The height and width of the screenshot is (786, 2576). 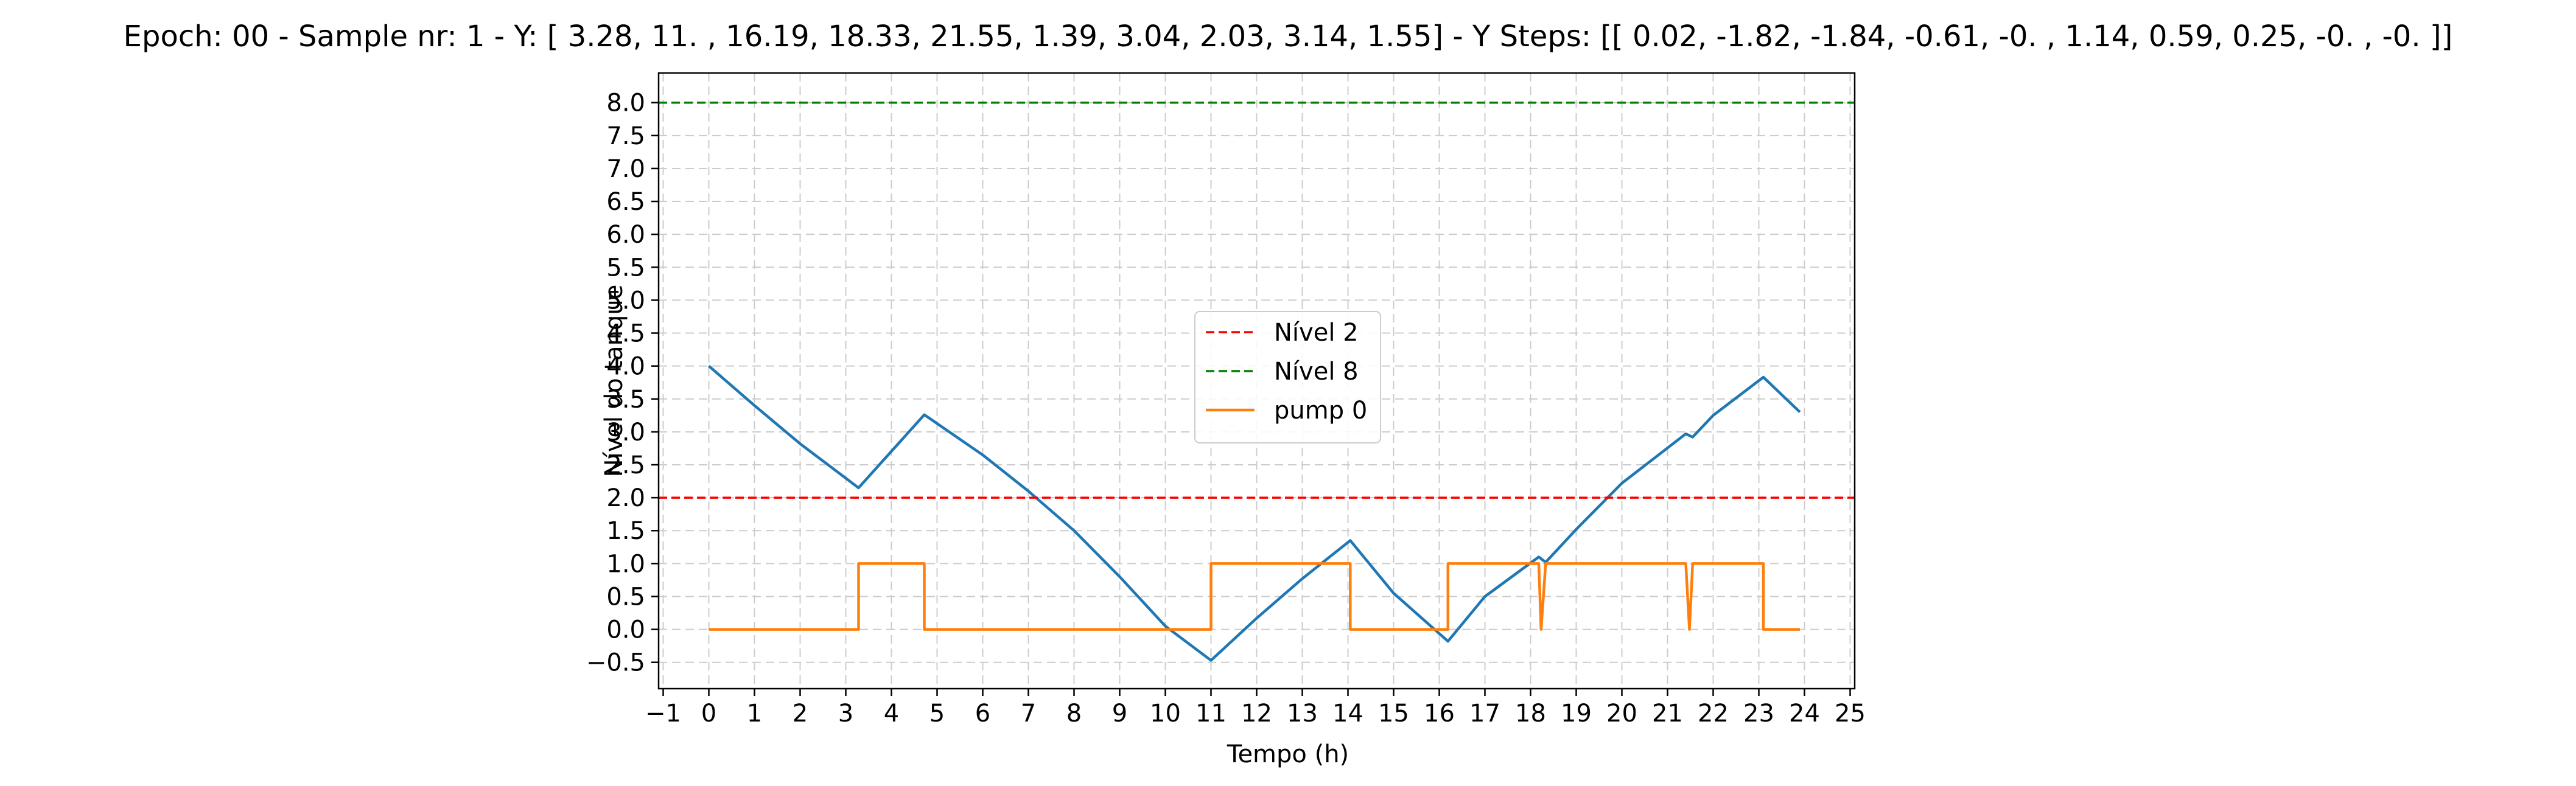 I want to click on x-tick-label-0: −1, so click(x=663, y=714).